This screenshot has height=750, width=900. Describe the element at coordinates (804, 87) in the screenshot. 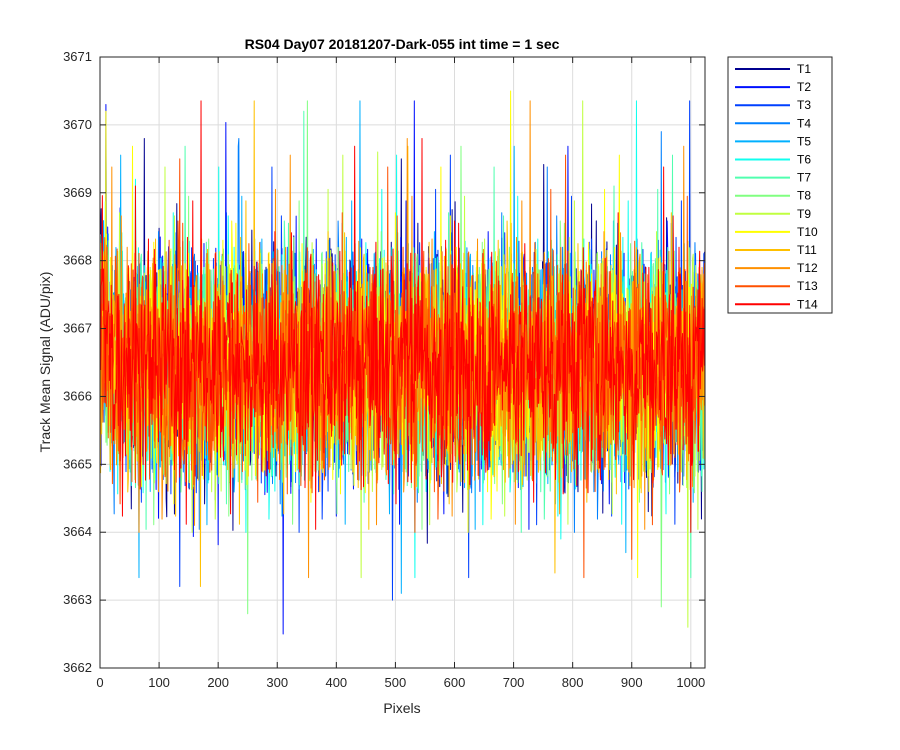

I see `legend-label-t2: T2` at that location.